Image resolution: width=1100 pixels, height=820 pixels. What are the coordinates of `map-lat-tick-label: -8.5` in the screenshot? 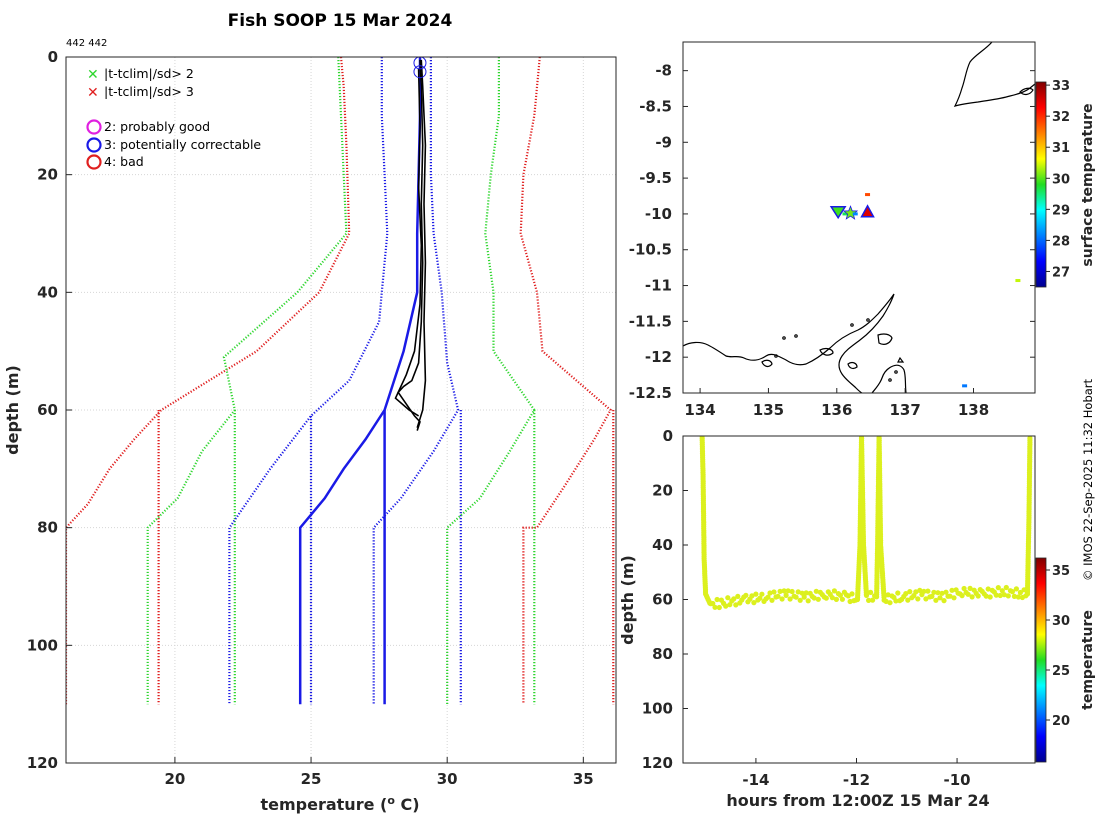 It's located at (655, 106).